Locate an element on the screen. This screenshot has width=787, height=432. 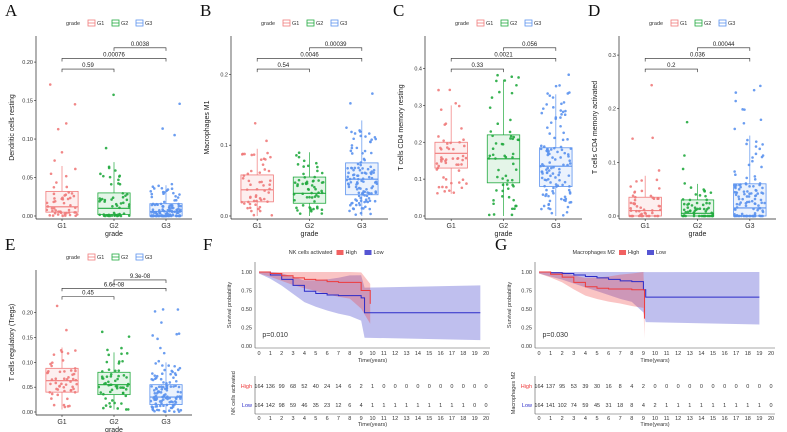
risk-count: 1 is located at coordinates (736, 406).